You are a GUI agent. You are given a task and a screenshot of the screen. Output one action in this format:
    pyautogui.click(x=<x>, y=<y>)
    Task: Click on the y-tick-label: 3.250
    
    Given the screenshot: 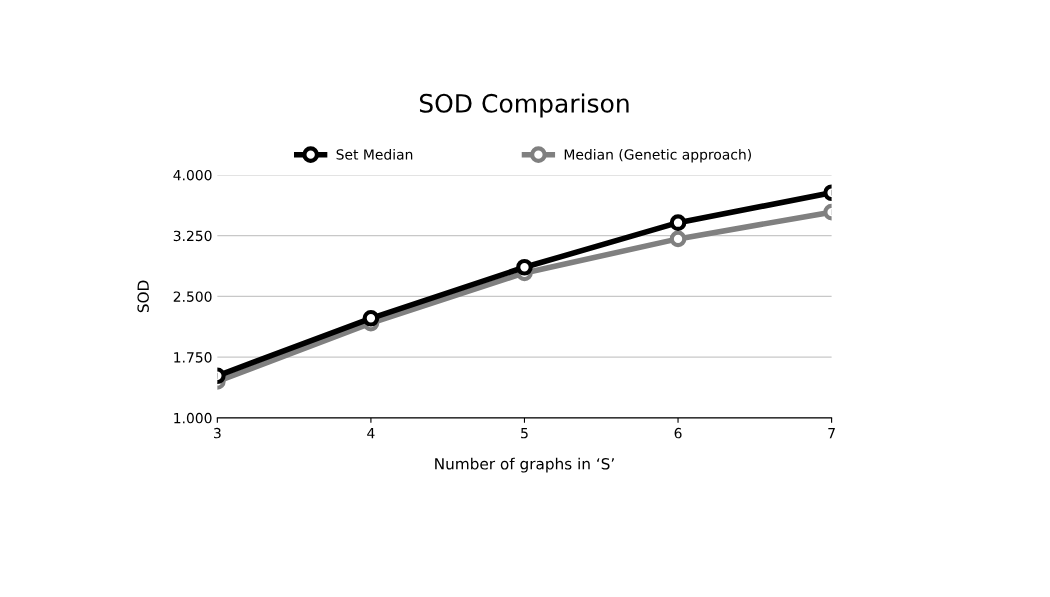 What is the action you would take?
    pyautogui.click(x=192, y=236)
    